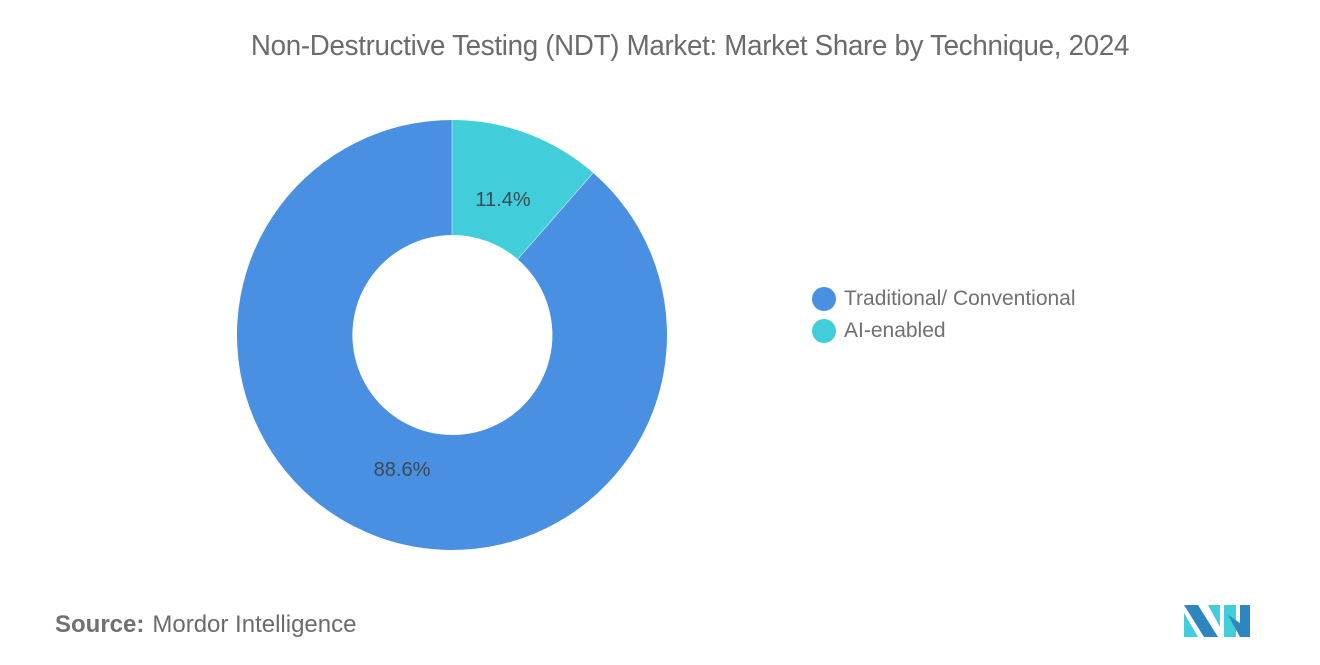 The height and width of the screenshot is (665, 1320). I want to click on mordor-intelligence-logo-icon, so click(1217, 621).